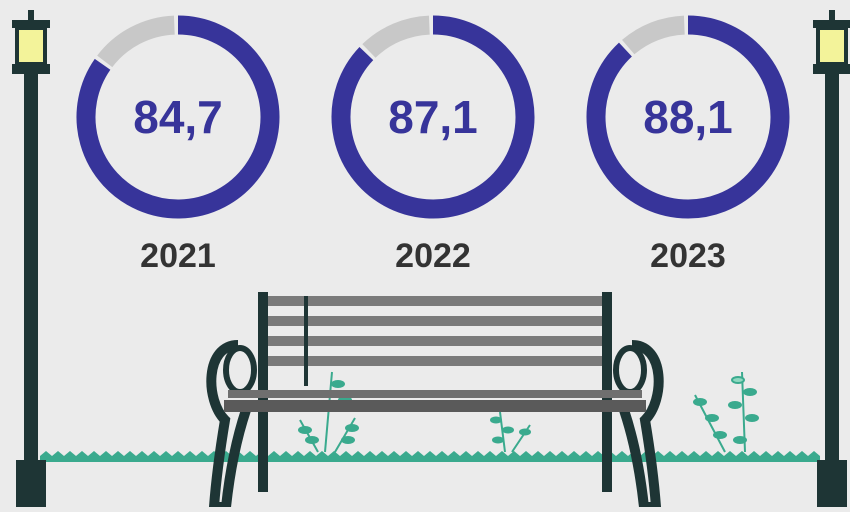 This screenshot has height=512, width=850. What do you see at coordinates (831, 258) in the screenshot?
I see `lamp-right` at bounding box center [831, 258].